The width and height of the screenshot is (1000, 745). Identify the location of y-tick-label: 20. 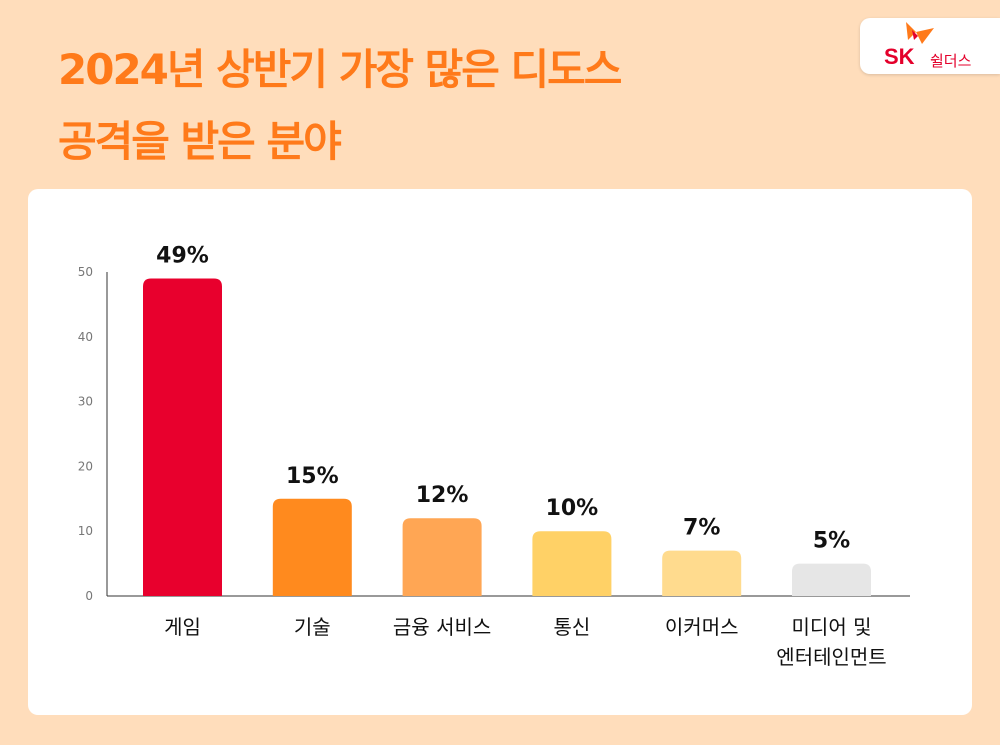
(85, 466).